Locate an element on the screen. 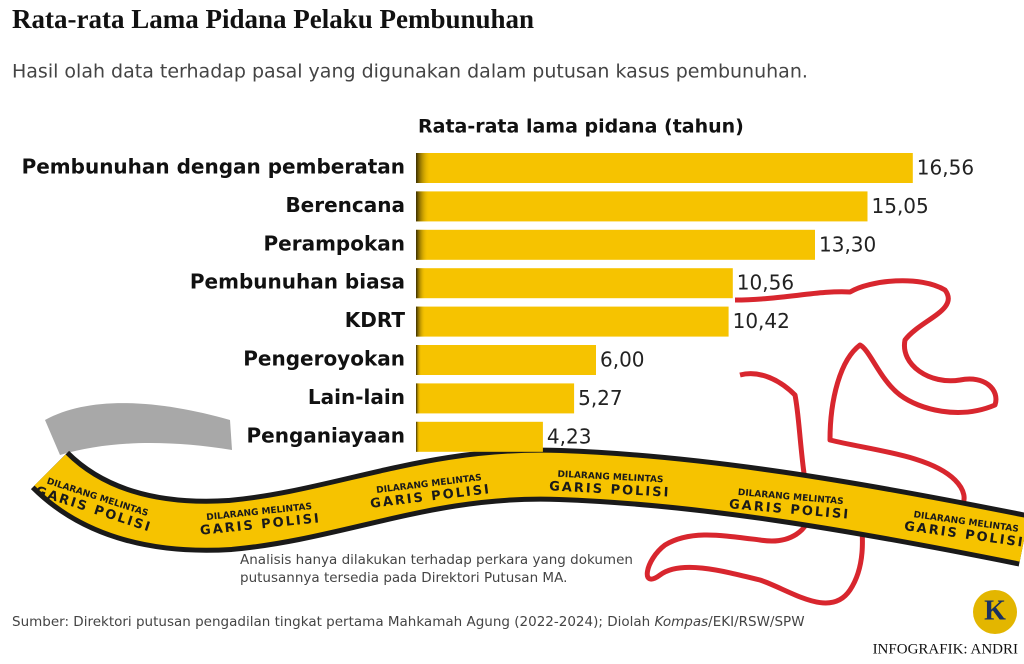 This screenshot has height=664, width=1024. category-label: Pembunuhan biasa is located at coordinates (297, 282).